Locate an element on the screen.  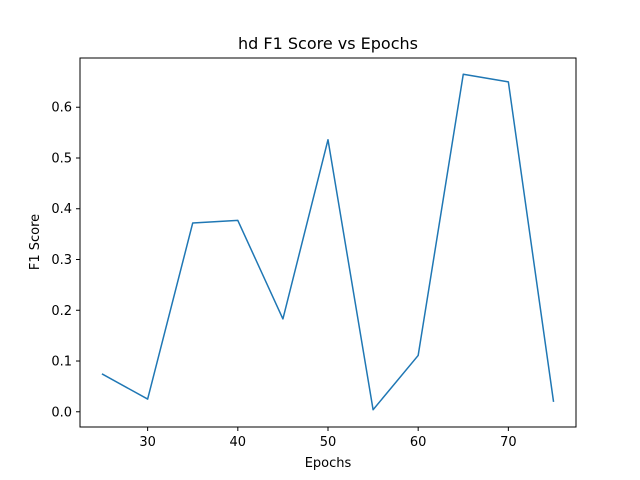
chart-title: hd F1 Score vs Epochs is located at coordinates (328, 43).